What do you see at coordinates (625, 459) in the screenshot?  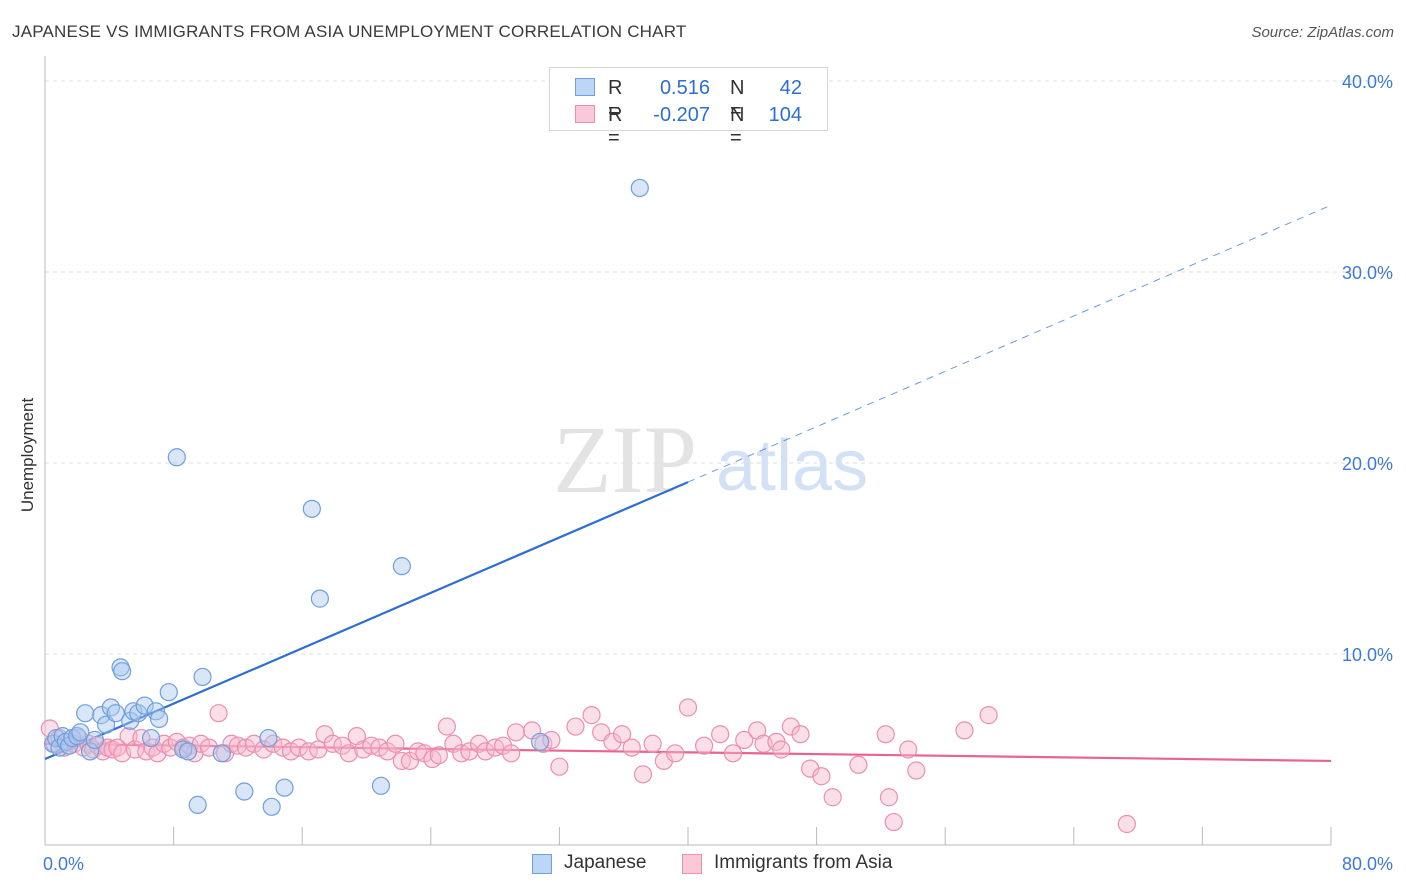 I see `watermark-zip: ZIP` at bounding box center [625, 459].